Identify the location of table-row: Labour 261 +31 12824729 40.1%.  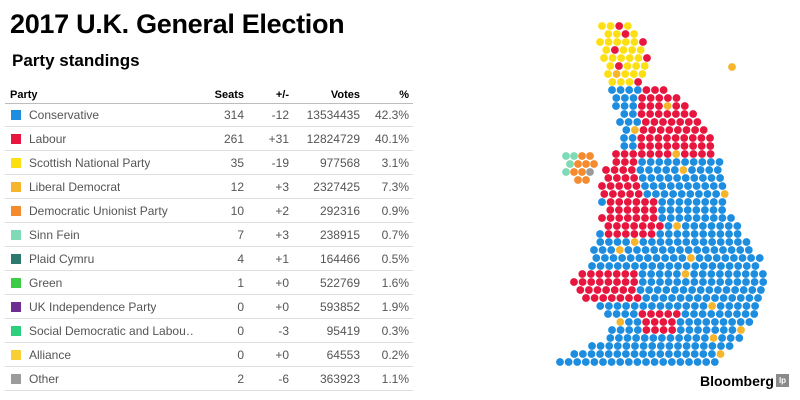
(209, 138).